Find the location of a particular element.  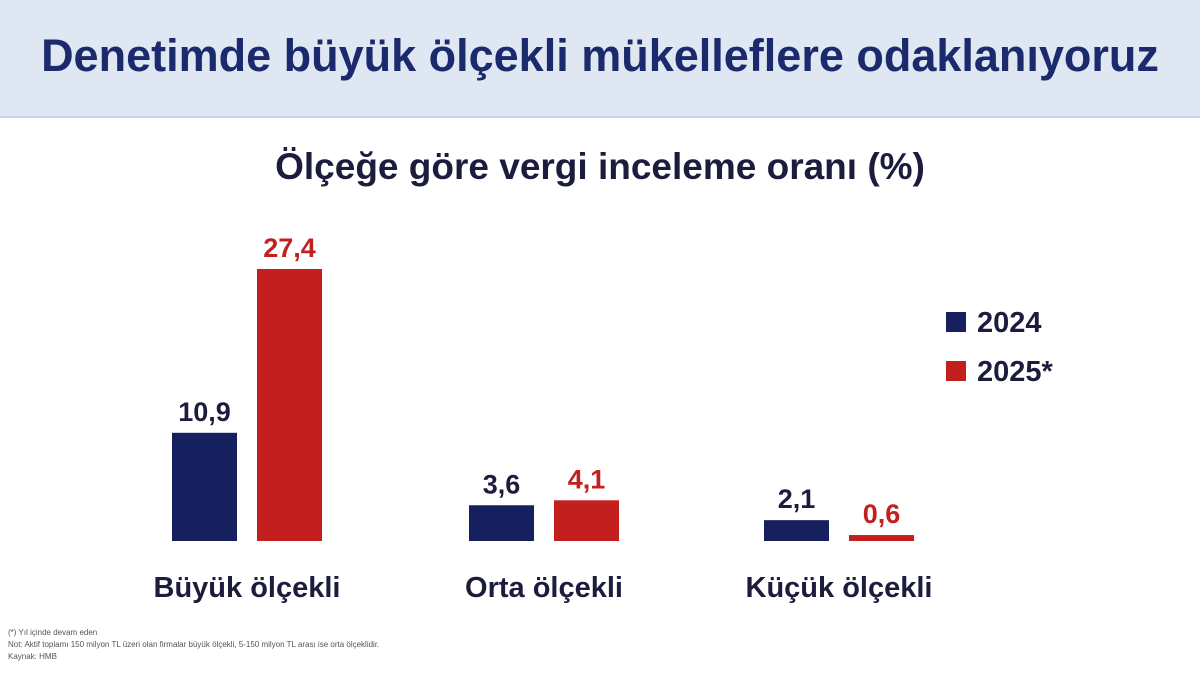

category-label-0: Büyük ölçekli is located at coordinates (247, 588).